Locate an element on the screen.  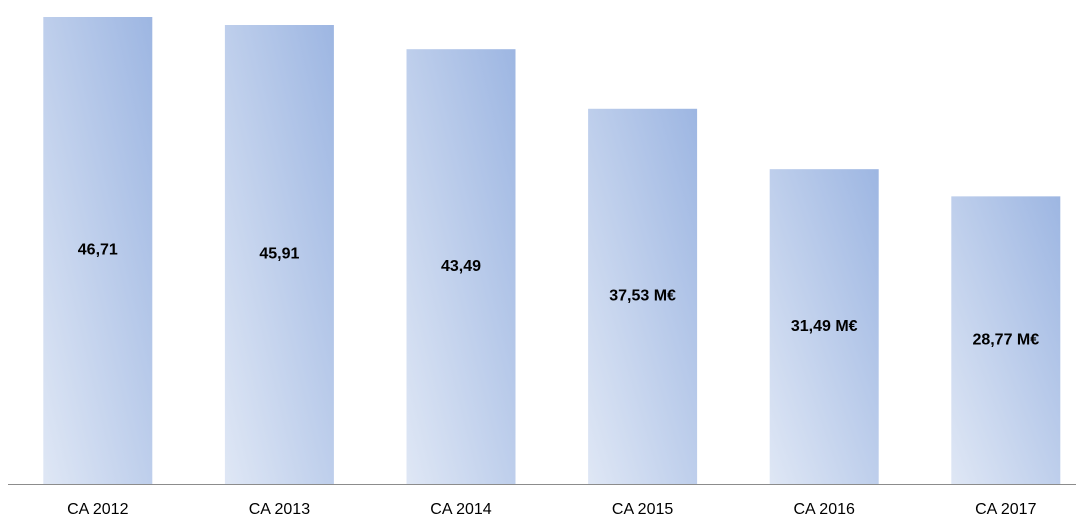
value-label: 28,77 M€ is located at coordinates (1005, 339).